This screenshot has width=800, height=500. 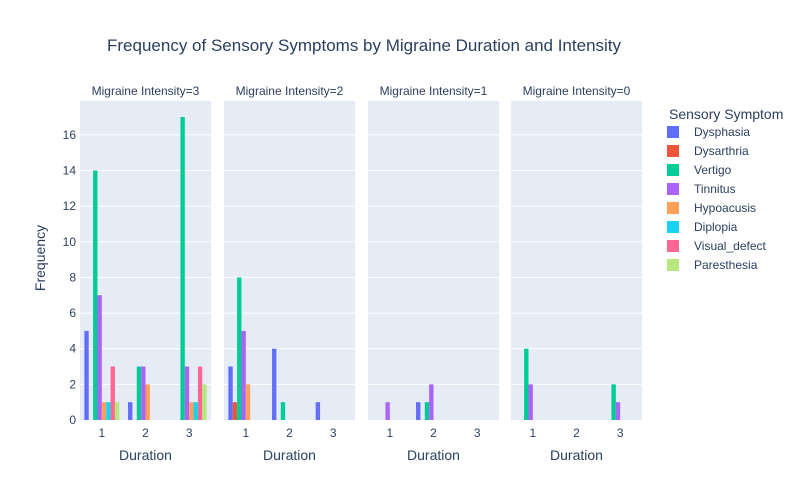 What do you see at coordinates (577, 91) in the screenshot?
I see `facet-label: Migraine Intensity=0` at bounding box center [577, 91].